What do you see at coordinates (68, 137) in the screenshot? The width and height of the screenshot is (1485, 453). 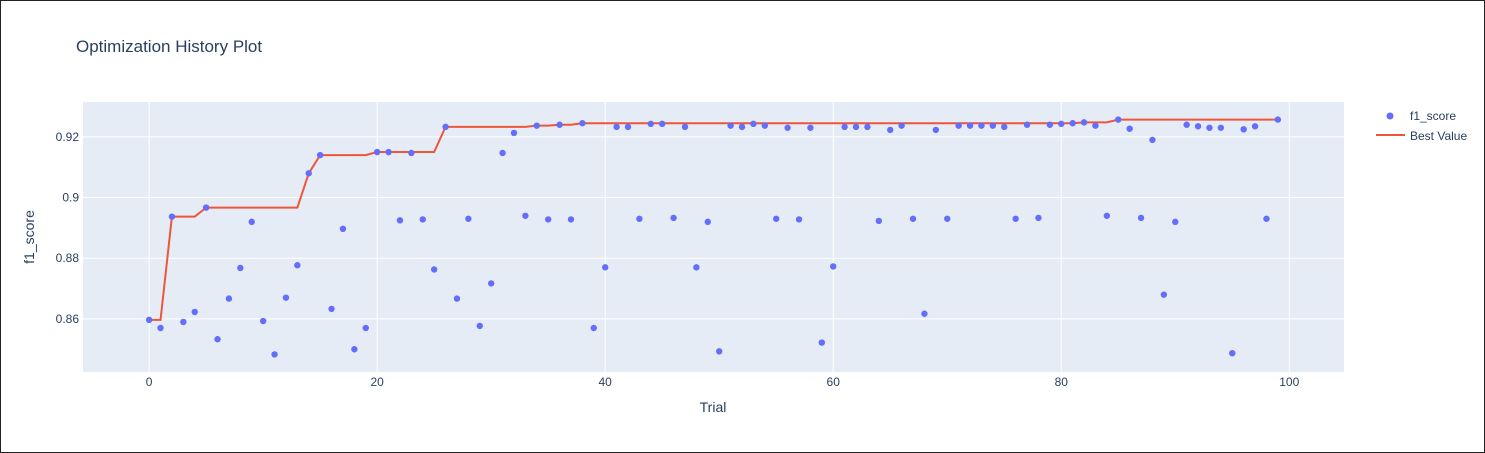 I see `y-tick-label: 0.92` at bounding box center [68, 137].